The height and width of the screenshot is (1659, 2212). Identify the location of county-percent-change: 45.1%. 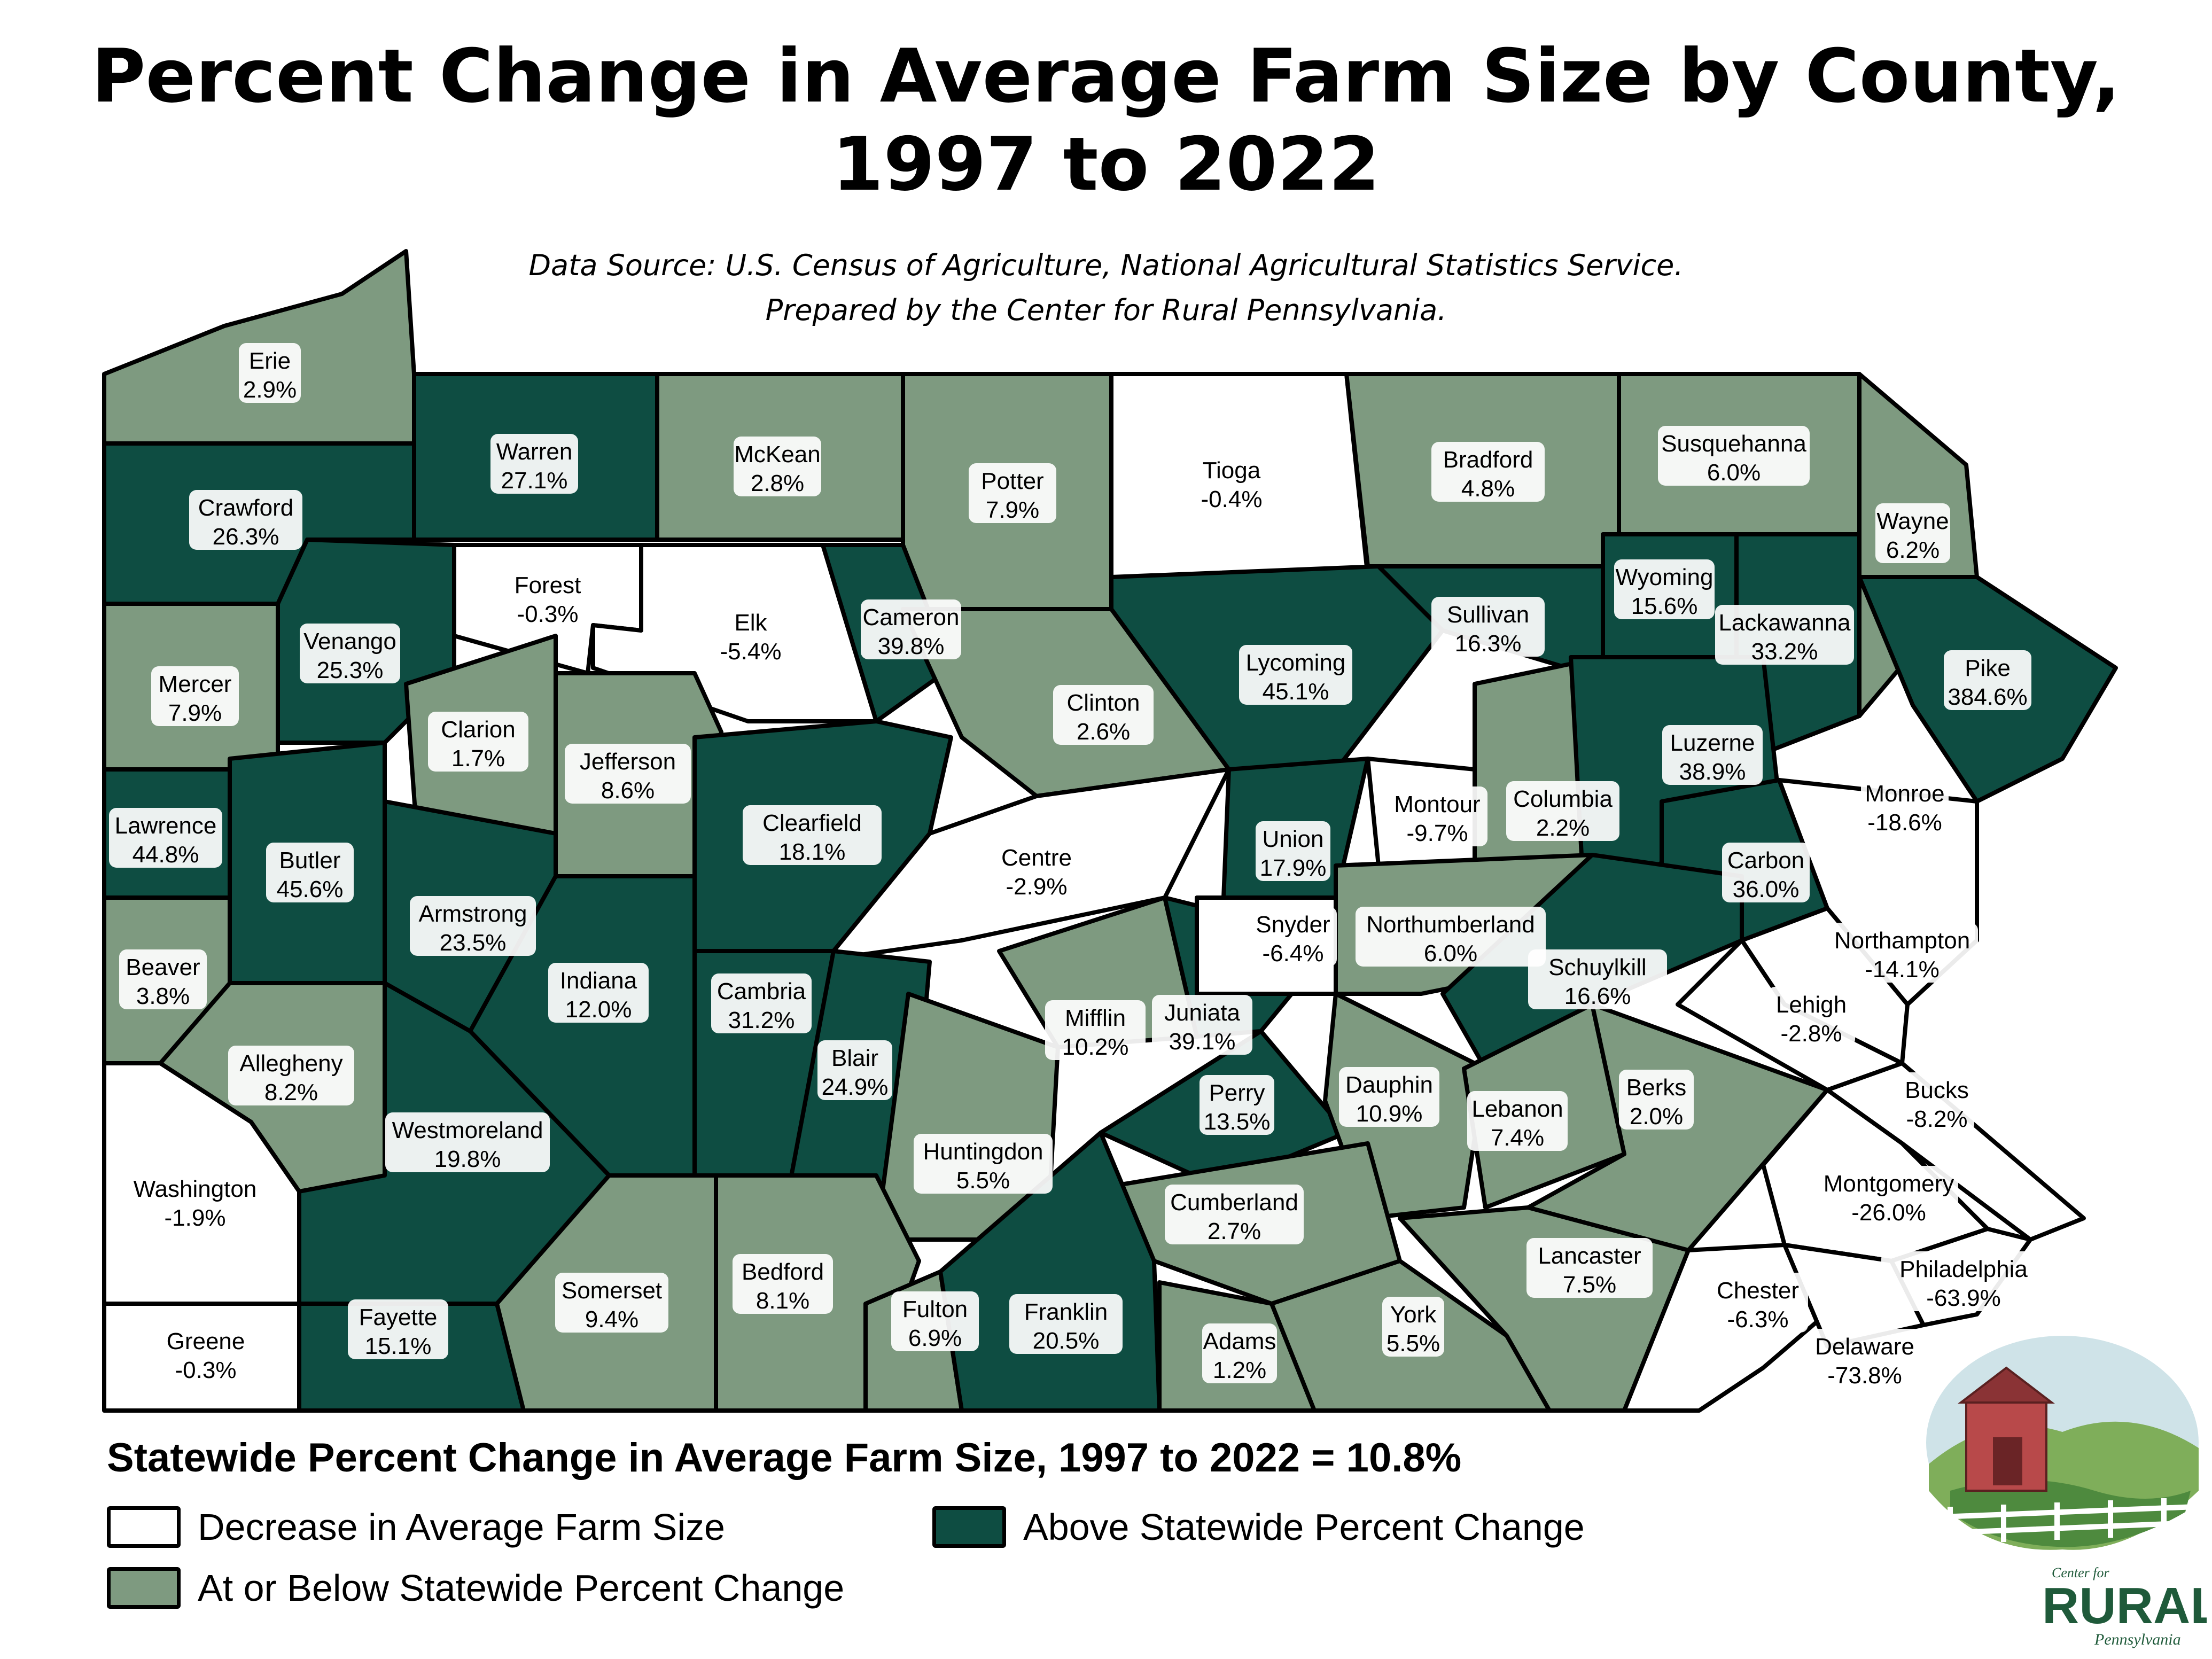
(1296, 692).